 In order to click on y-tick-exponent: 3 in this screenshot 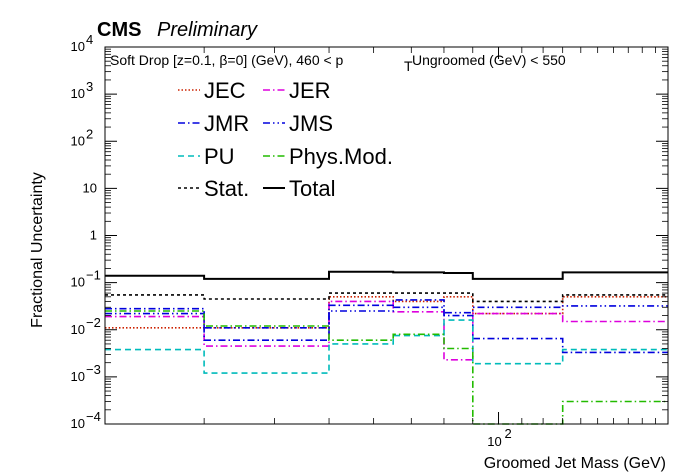, I will do `click(89, 86)`.